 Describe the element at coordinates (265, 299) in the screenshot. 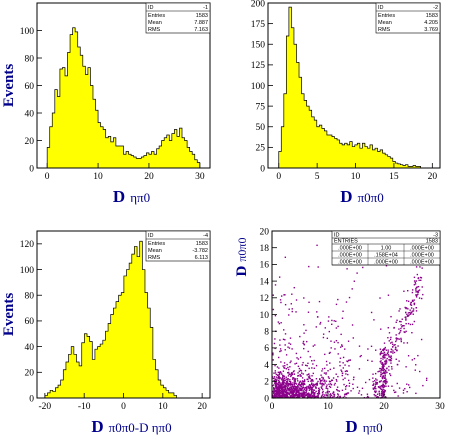

I see `y-tick-label: 12` at that location.